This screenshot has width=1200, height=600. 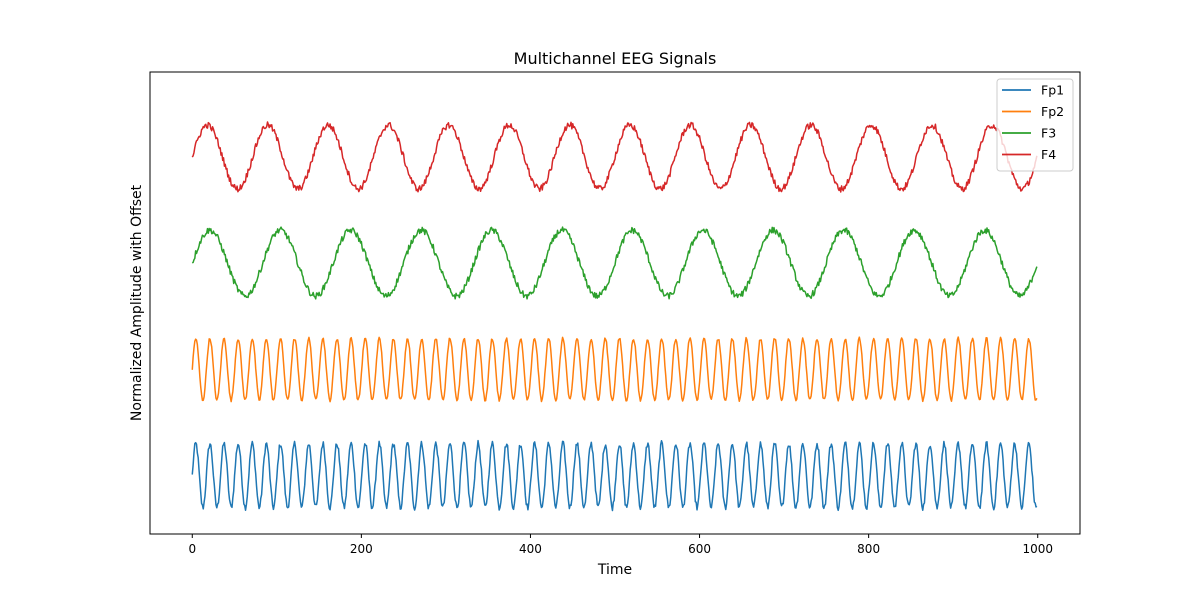 What do you see at coordinates (699, 549) in the screenshot?
I see `x-tick-label: 600` at bounding box center [699, 549].